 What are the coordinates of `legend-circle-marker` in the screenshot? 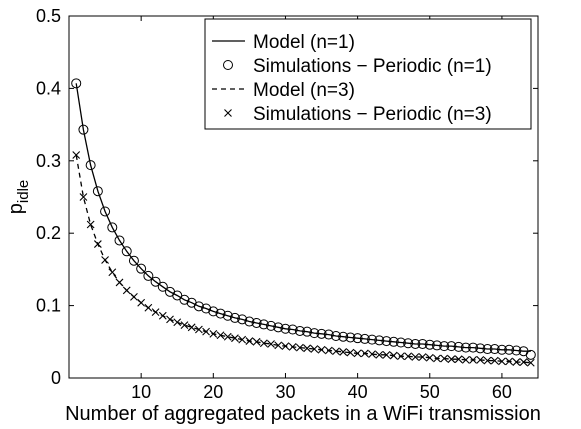 It's located at (228, 65).